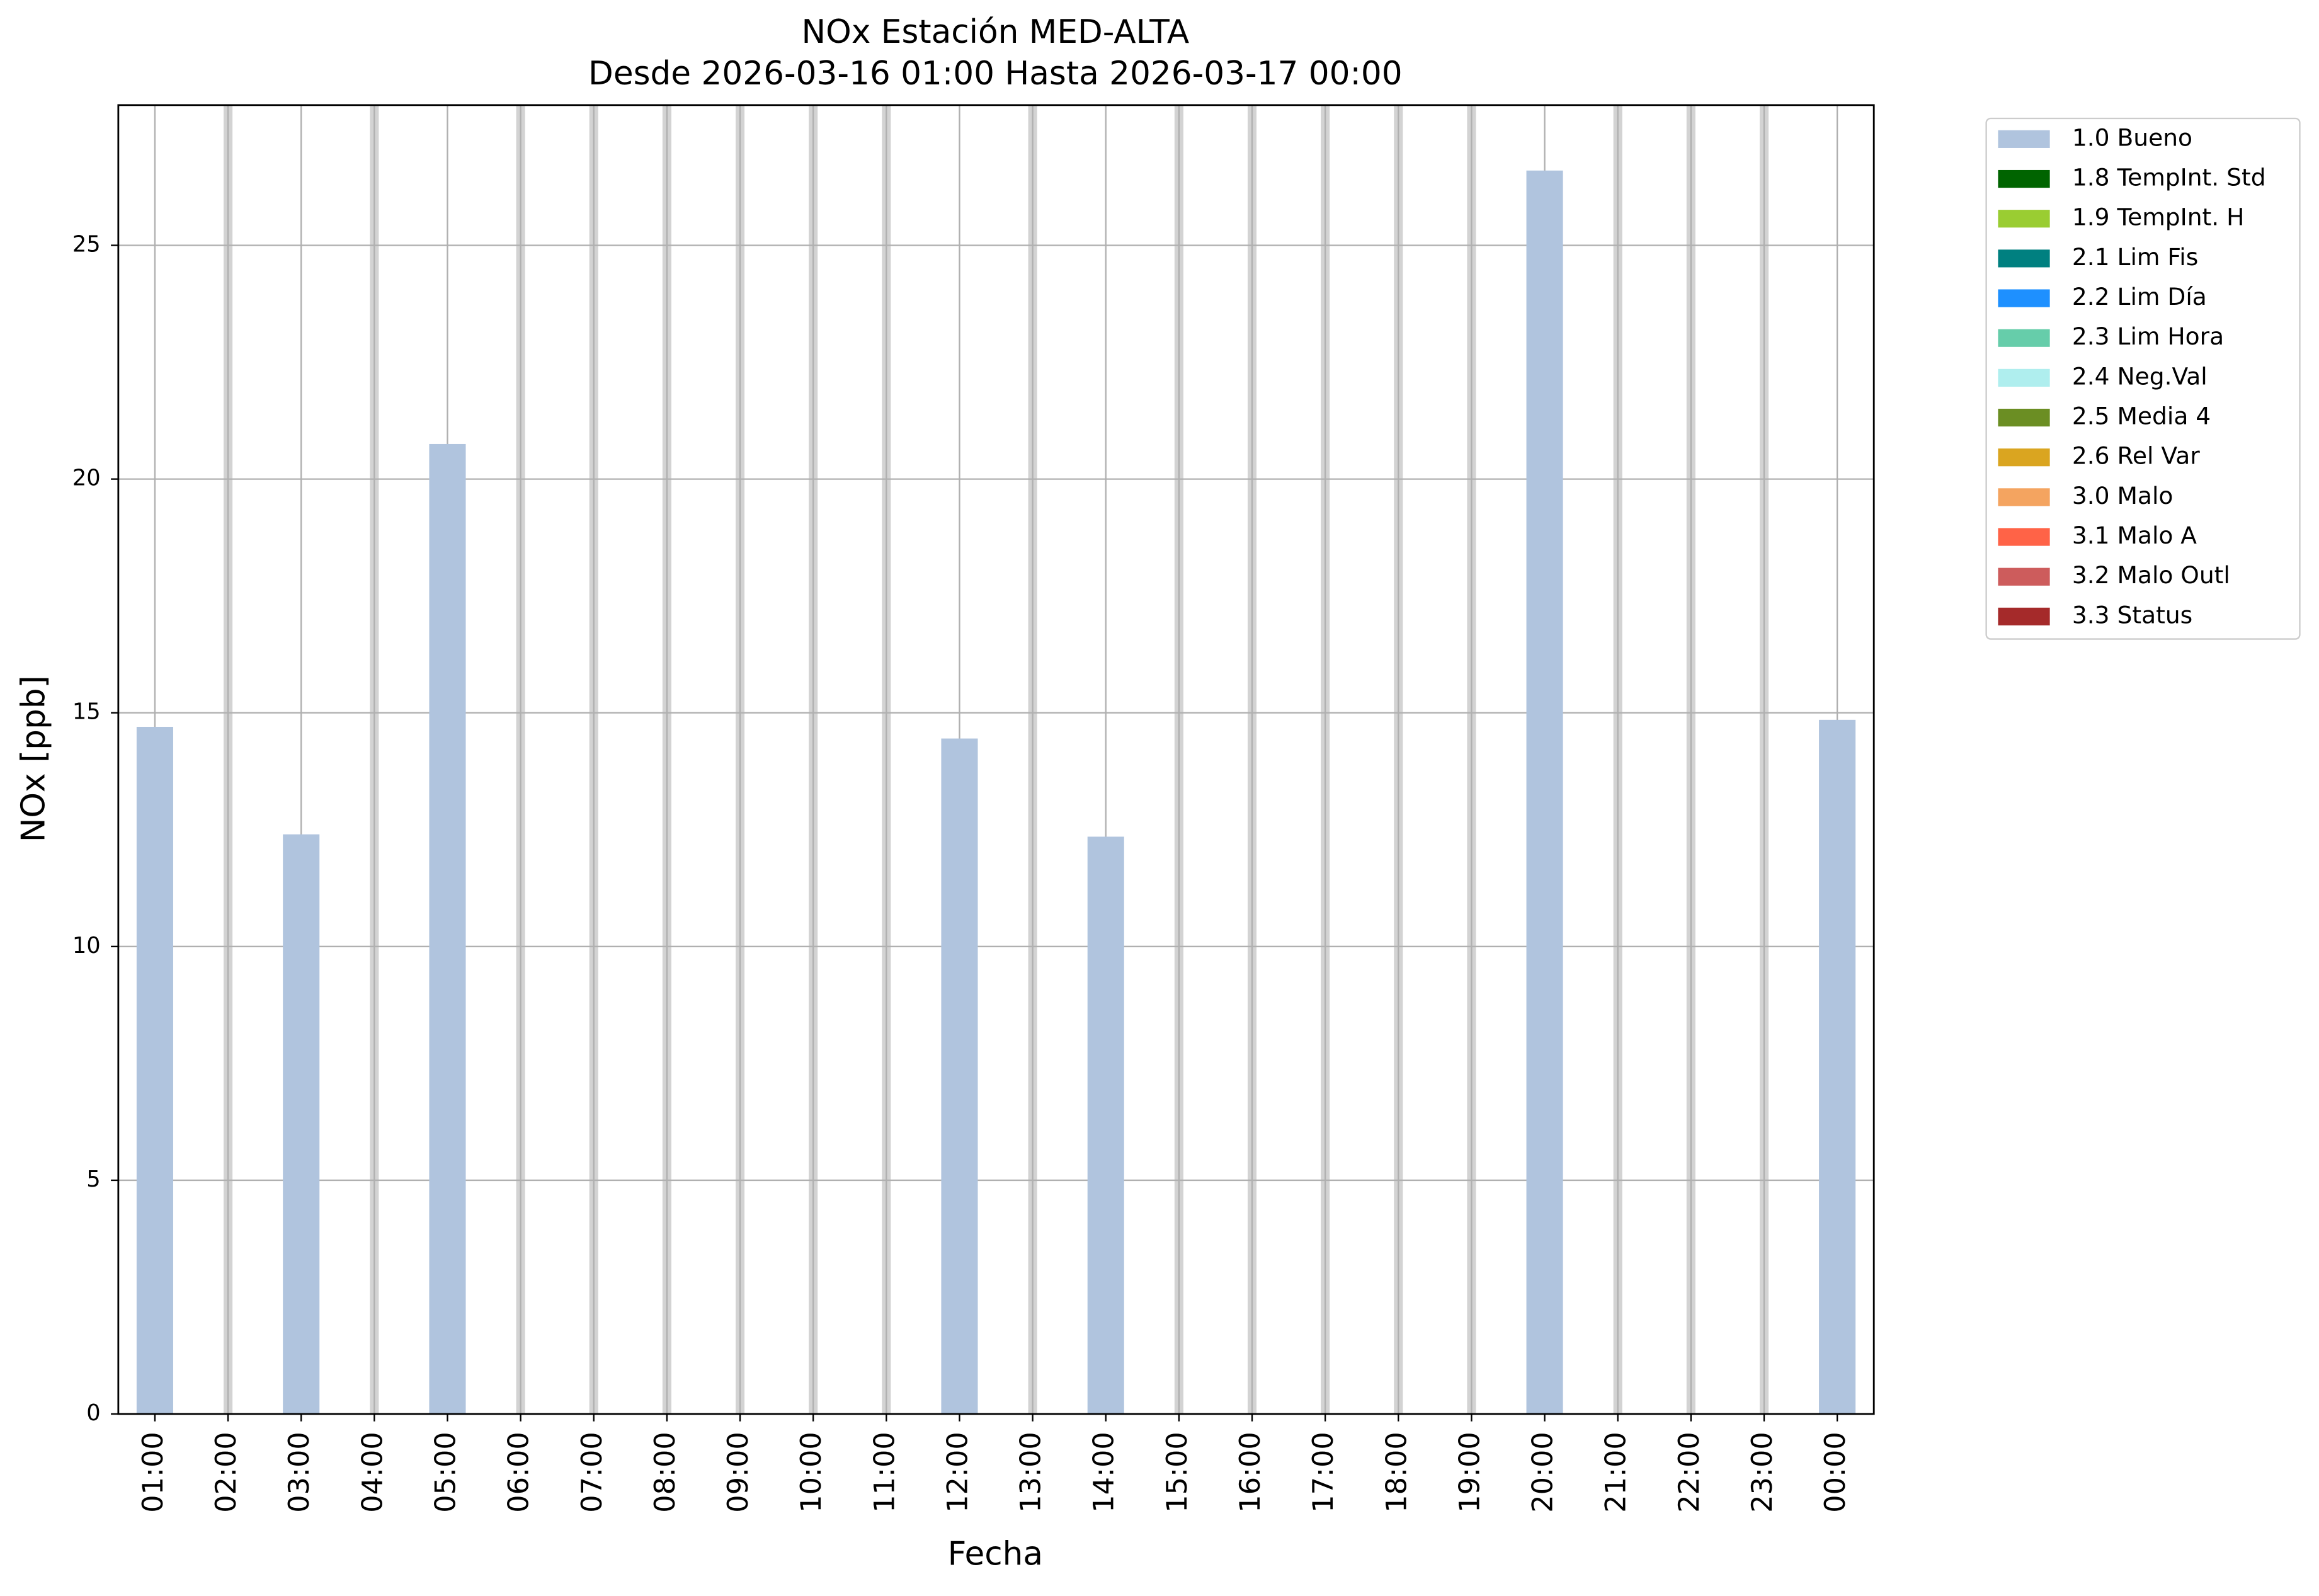 Image resolution: width=2319 pixels, height=1596 pixels. Describe the element at coordinates (86, 478) in the screenshot. I see `y-tick-label: 20` at that location.